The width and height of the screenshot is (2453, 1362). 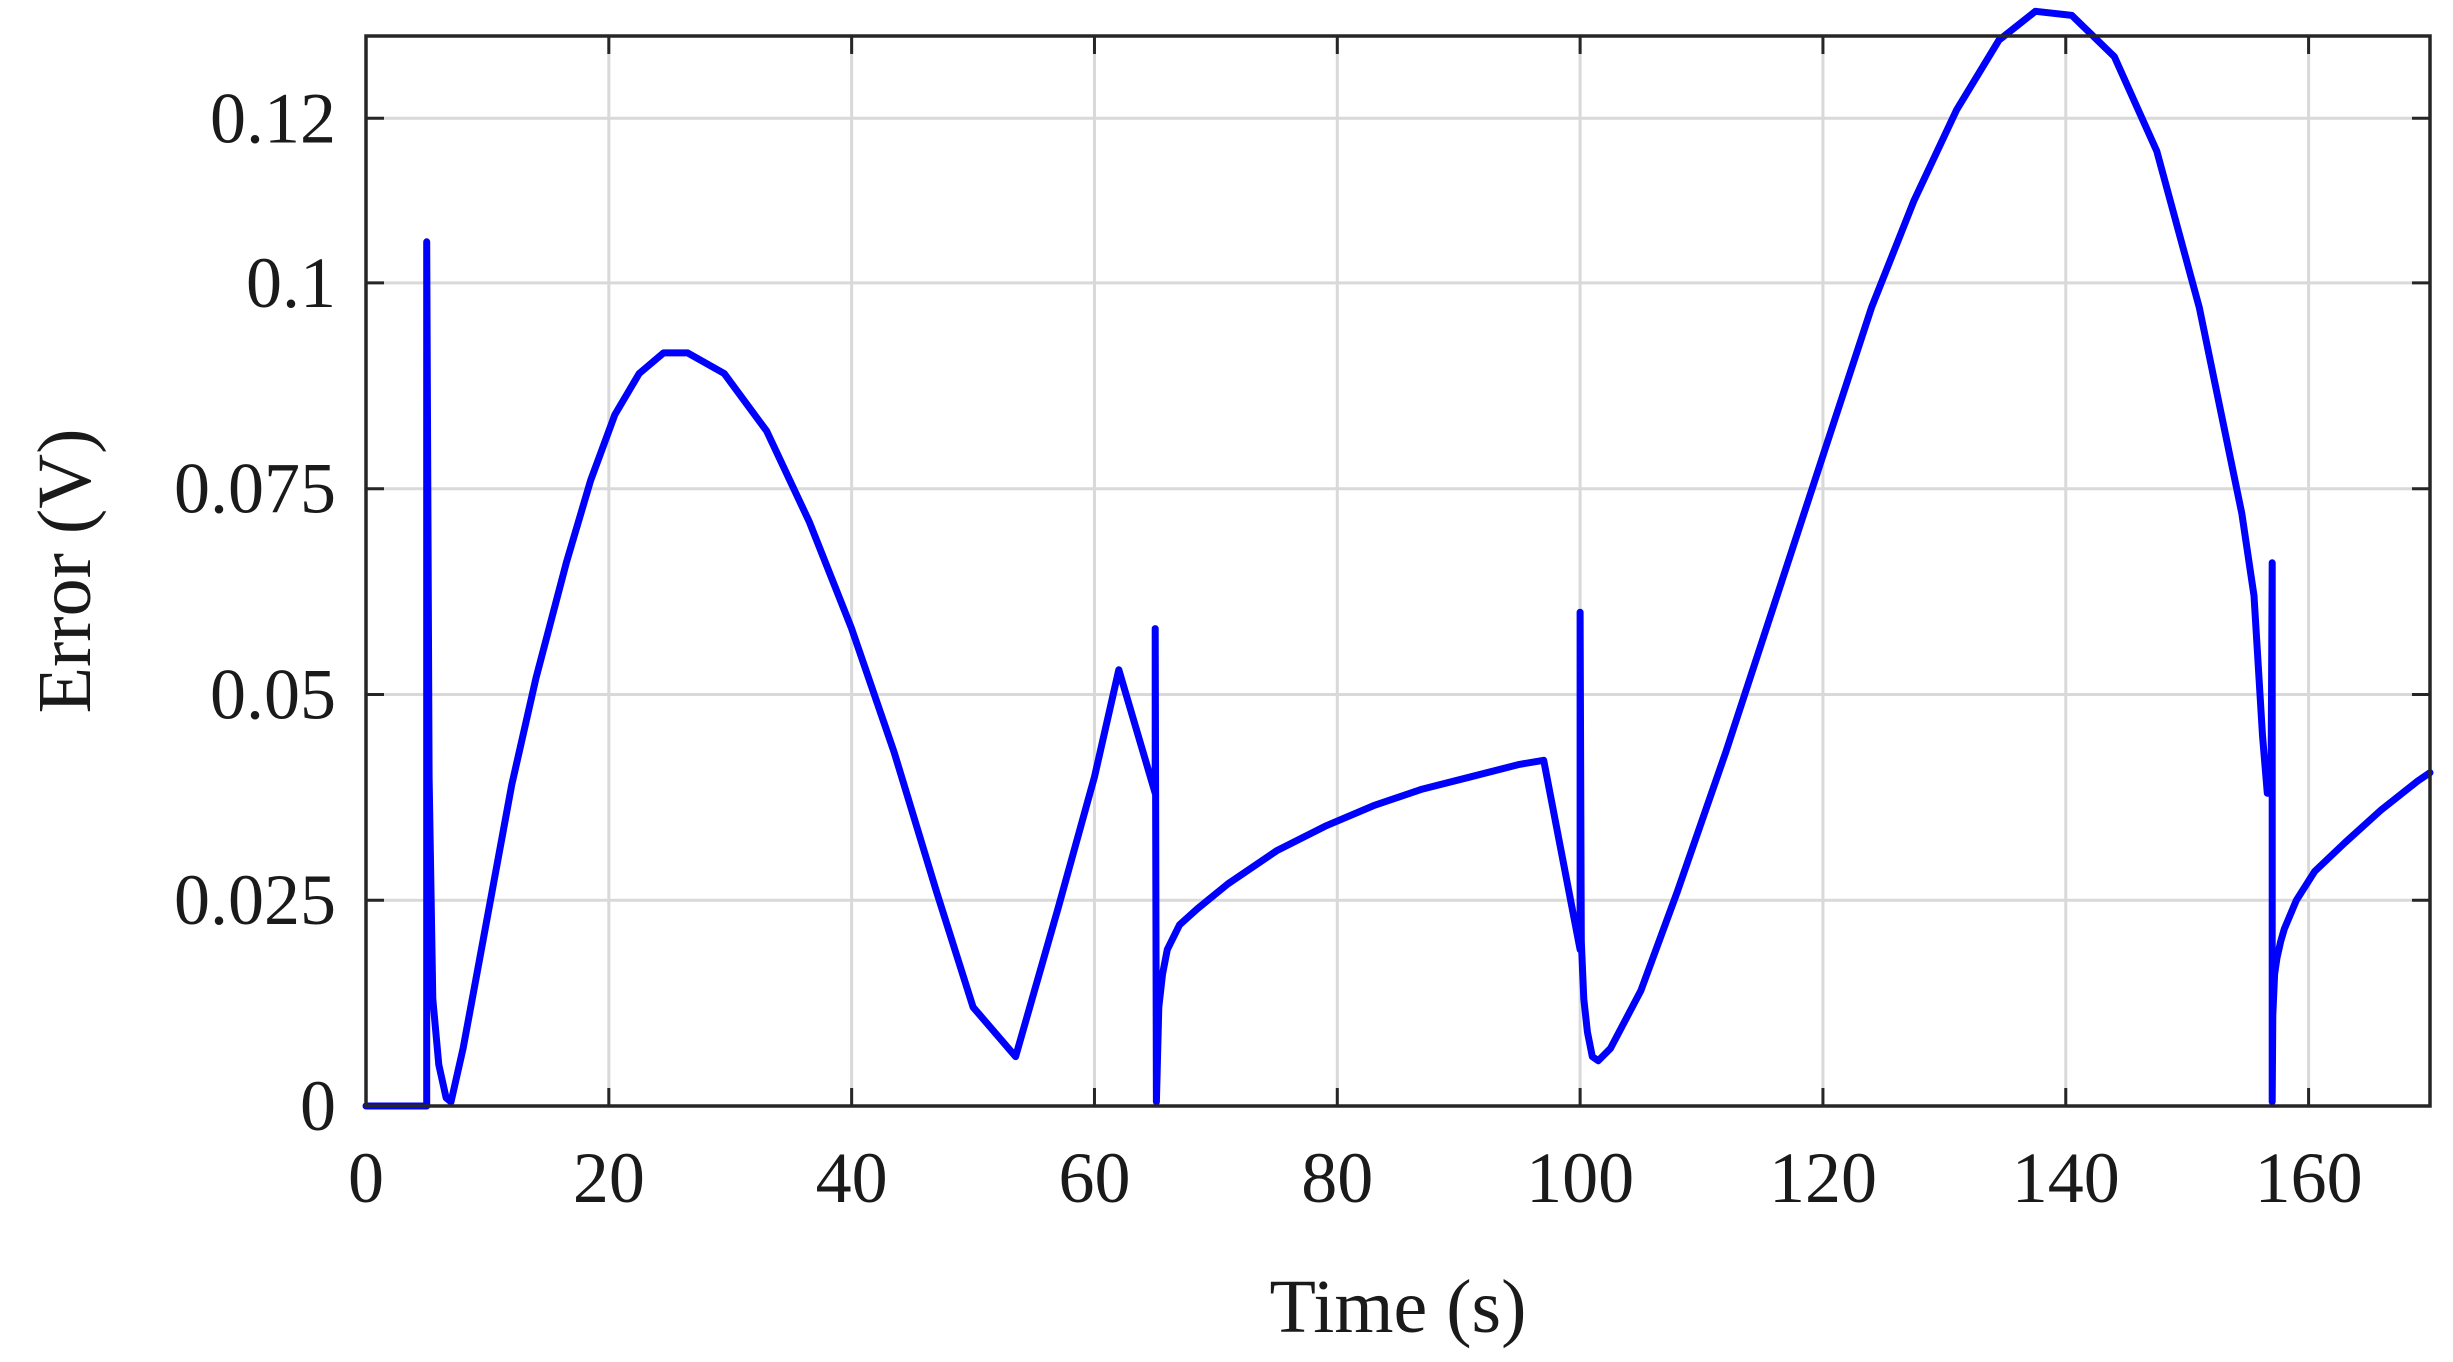 What do you see at coordinates (255, 900) in the screenshot?
I see `y-tick-label: 0.025` at bounding box center [255, 900].